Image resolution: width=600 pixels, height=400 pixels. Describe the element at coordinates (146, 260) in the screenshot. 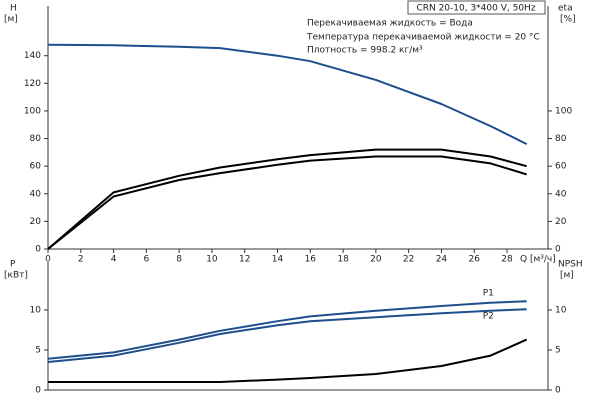

I see `x-tick-label: 6` at that location.